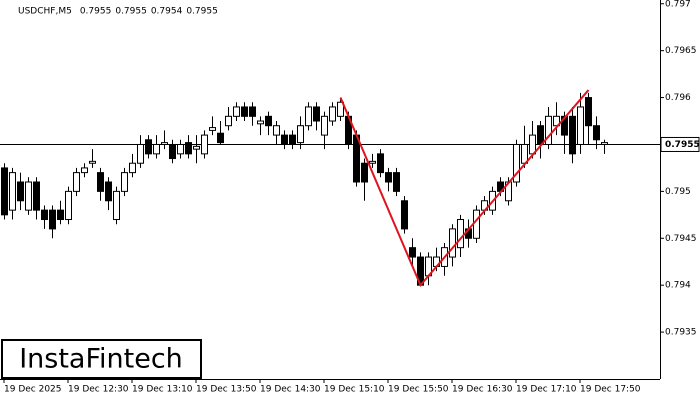 Image resolution: width=700 pixels, height=404 pixels. I want to click on x-tick-label: 19 Dec 2025, so click(33, 390).